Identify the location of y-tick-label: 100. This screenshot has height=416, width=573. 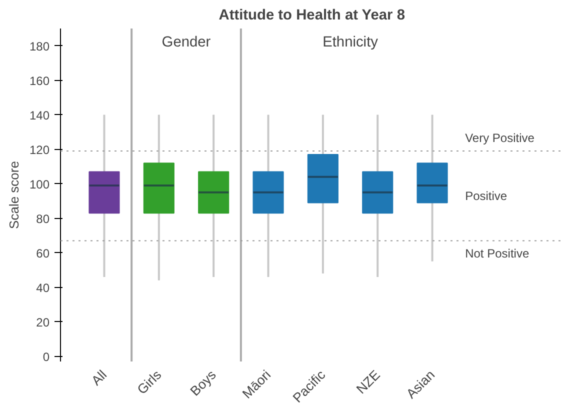
(39, 184).